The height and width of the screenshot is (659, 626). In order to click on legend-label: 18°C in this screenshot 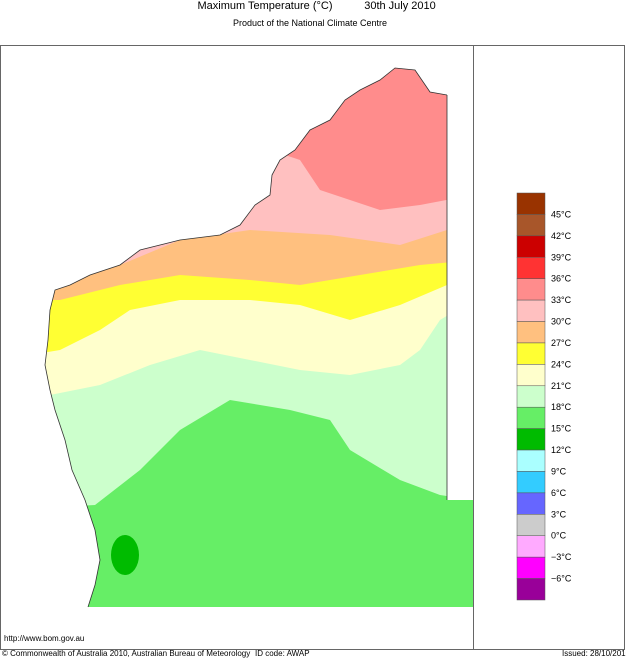, I will do `click(561, 407)`.